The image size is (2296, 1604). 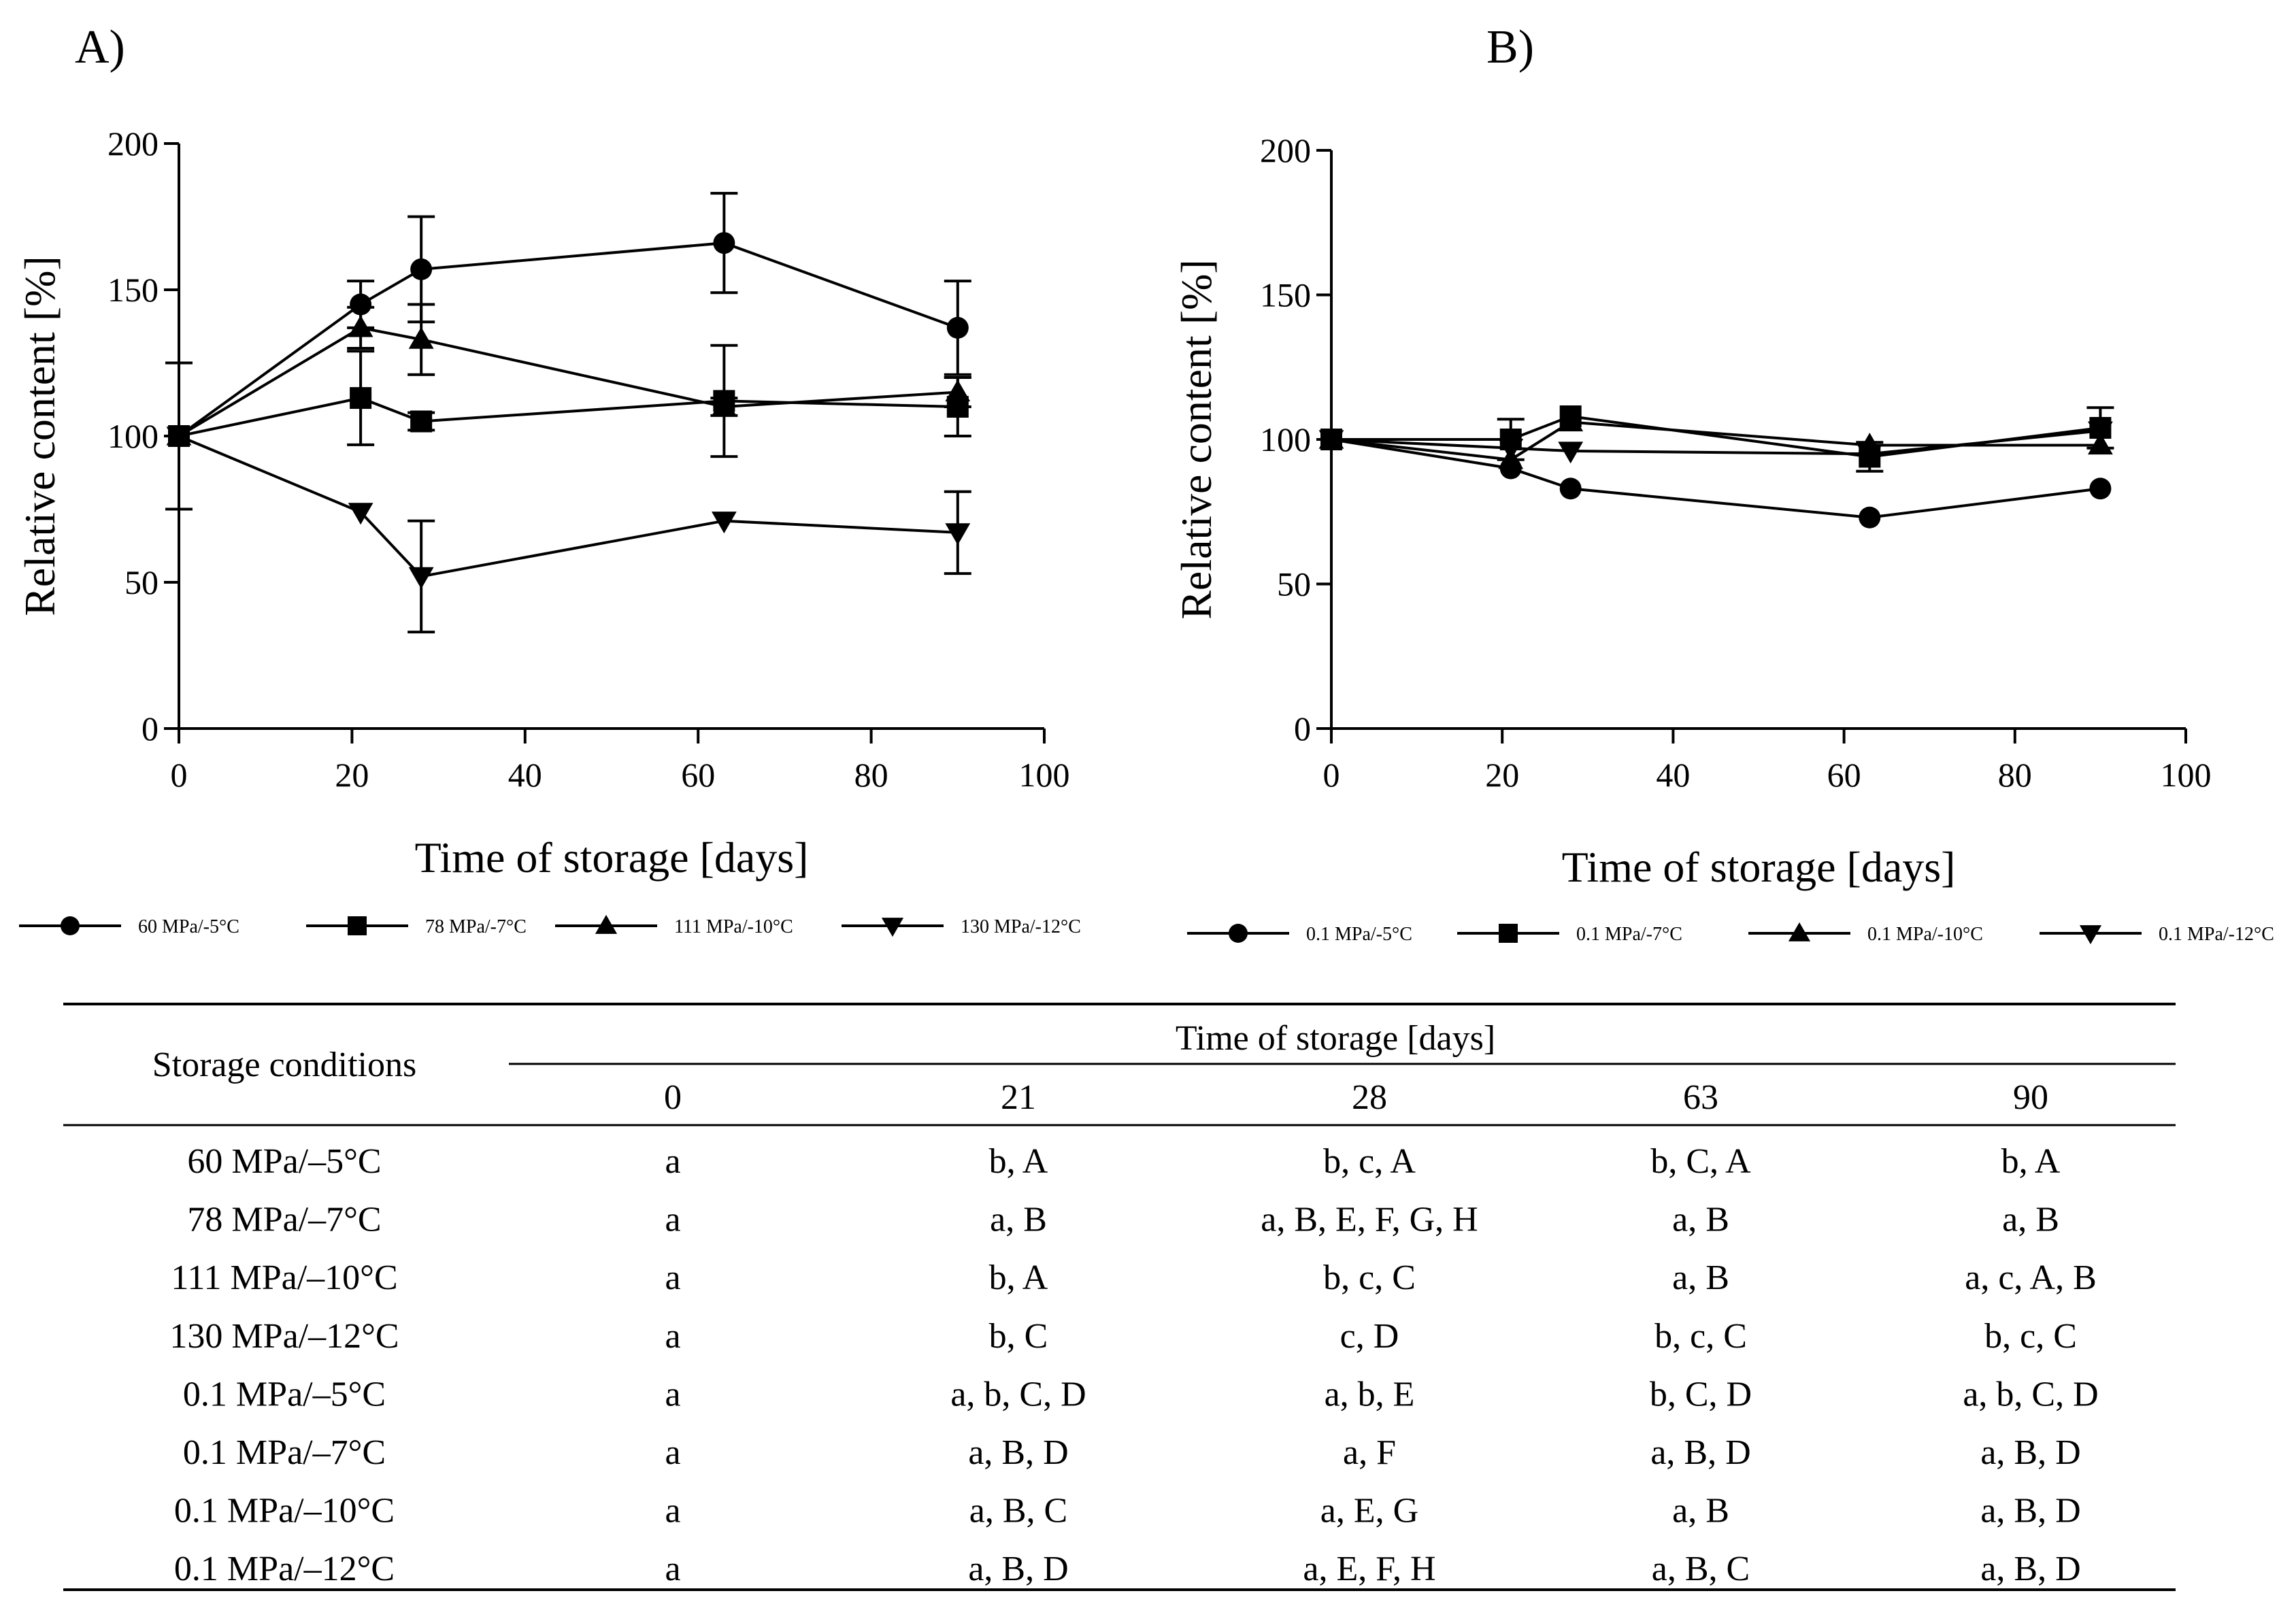 What do you see at coordinates (1701, 1395) in the screenshot?
I see `table-cell: b, C, D` at bounding box center [1701, 1395].